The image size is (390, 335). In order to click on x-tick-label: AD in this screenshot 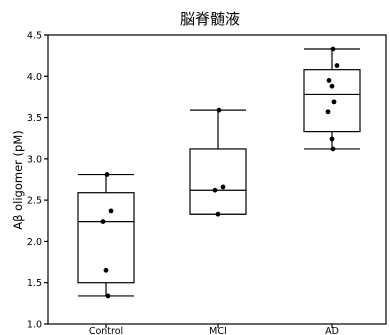, I will do `click(332, 330)`.